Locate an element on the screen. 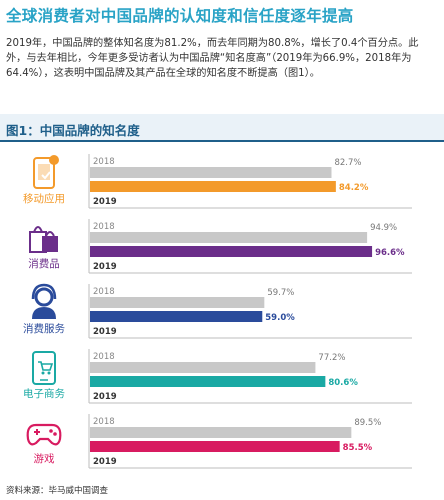 This screenshot has width=444, height=500. category-label: 电子商务 is located at coordinates (44, 393).